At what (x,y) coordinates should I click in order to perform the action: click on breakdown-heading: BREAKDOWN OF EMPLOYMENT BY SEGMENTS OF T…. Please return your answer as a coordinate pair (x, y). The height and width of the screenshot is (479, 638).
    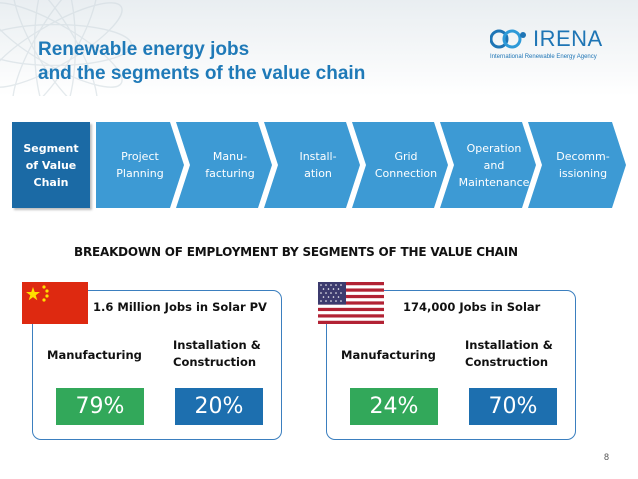
    Looking at the image, I should click on (296, 252).